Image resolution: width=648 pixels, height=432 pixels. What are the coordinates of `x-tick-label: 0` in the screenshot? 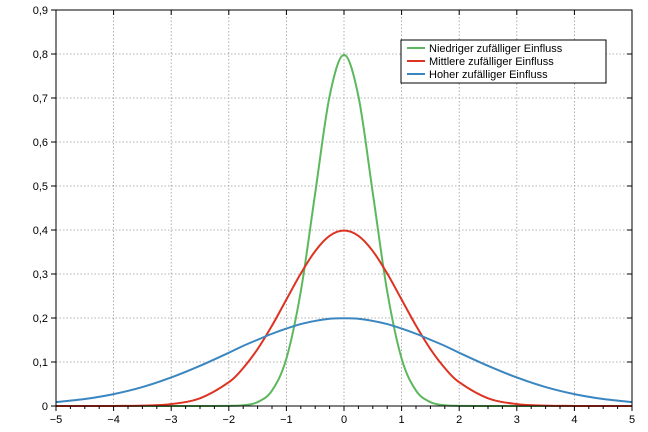 It's located at (344, 420).